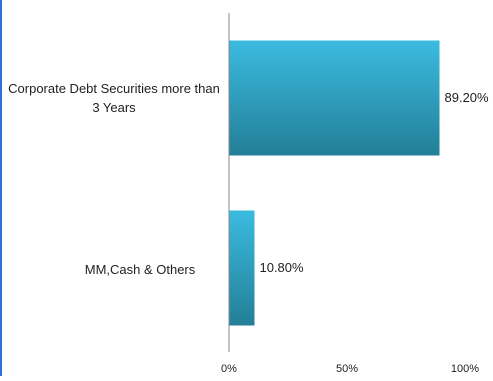 This screenshot has height=381, width=493. I want to click on data-label-0: 89.20%, so click(467, 97).